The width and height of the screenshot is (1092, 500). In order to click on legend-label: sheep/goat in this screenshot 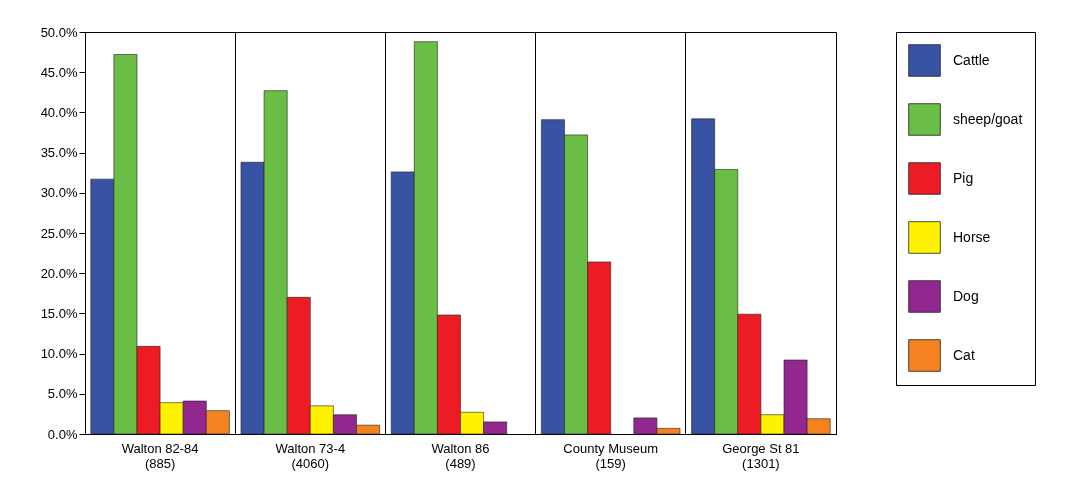, I will do `click(988, 118)`.